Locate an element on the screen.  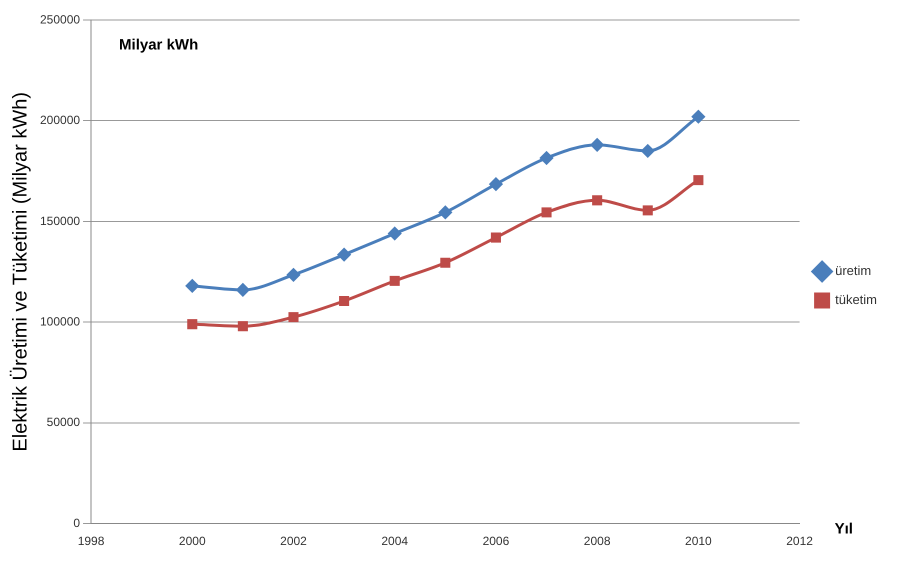
x-tick-label: 2004 is located at coordinates (394, 541).